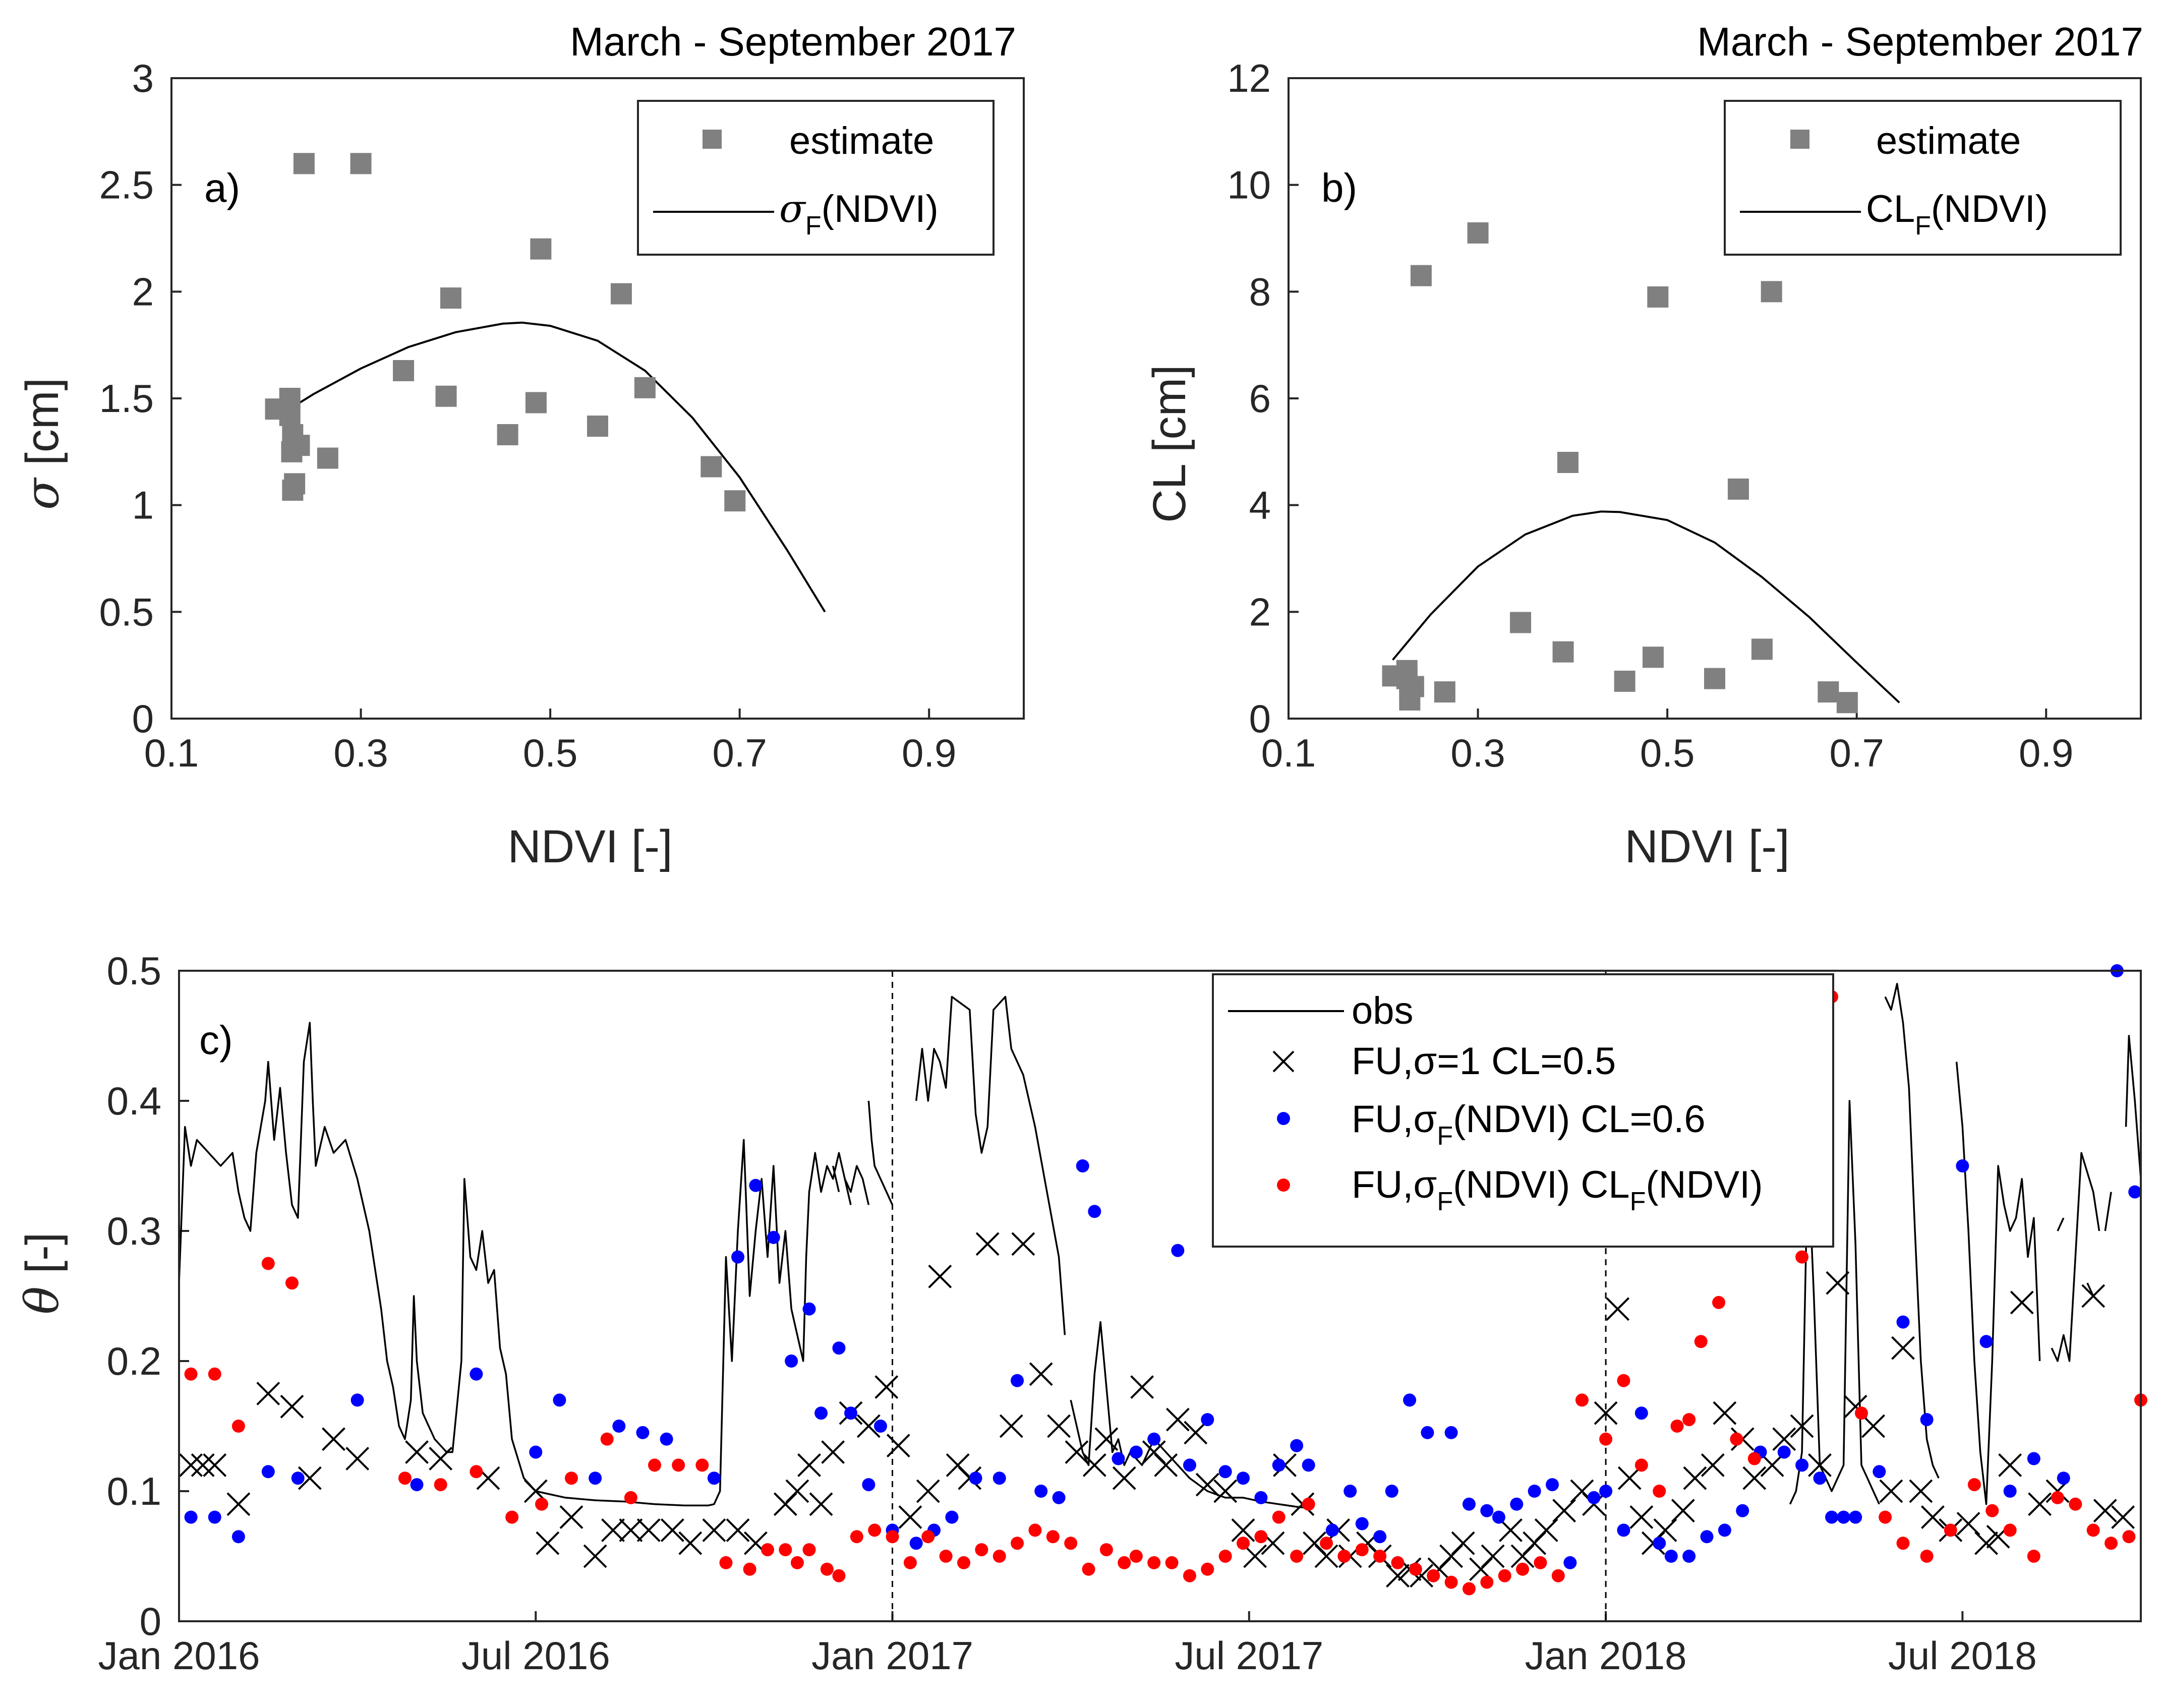 Image resolution: width=2162 pixels, height=1708 pixels. What do you see at coordinates (42, 1273) in the screenshot?
I see `panel-c-ylabel: θ [-]` at bounding box center [42, 1273].